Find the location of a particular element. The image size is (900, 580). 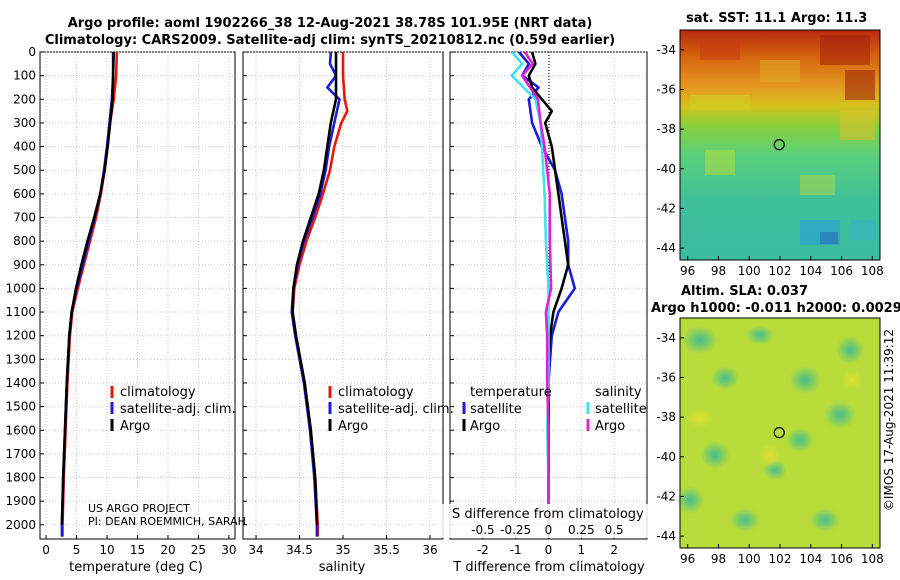

depth-tick-label: 1200 is located at coordinates (20, 336).